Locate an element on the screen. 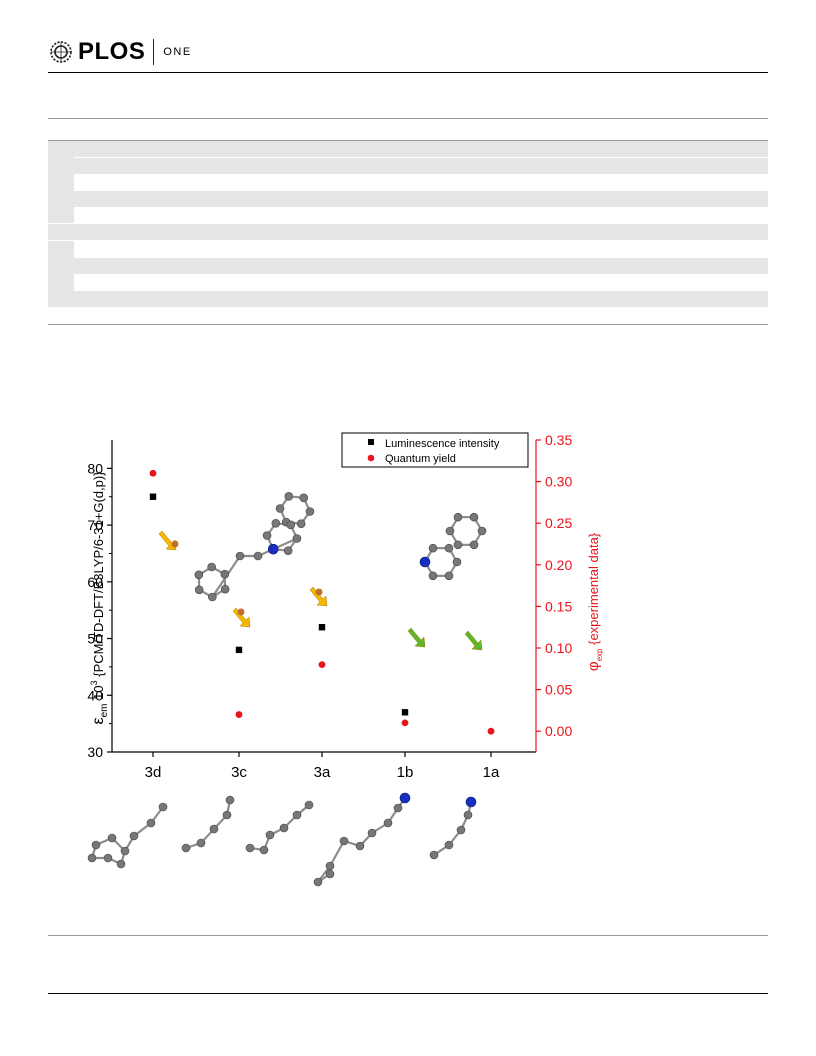 The width and height of the screenshot is (816, 1056). right-axis-label-rest: {experimental data} is located at coordinates (593, 590).